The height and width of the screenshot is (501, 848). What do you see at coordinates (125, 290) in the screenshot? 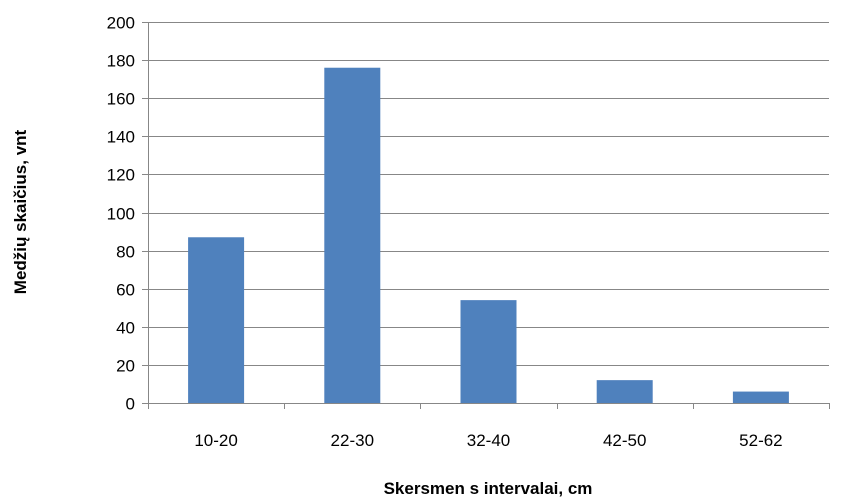
I see `y-tick-label: 60` at bounding box center [125, 290].